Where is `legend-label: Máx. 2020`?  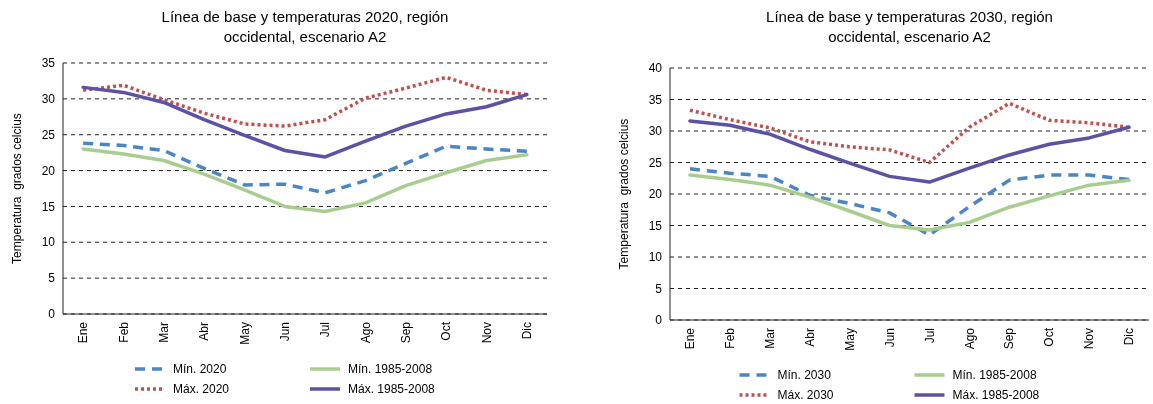 legend-label: Máx. 2020 is located at coordinates (201, 389).